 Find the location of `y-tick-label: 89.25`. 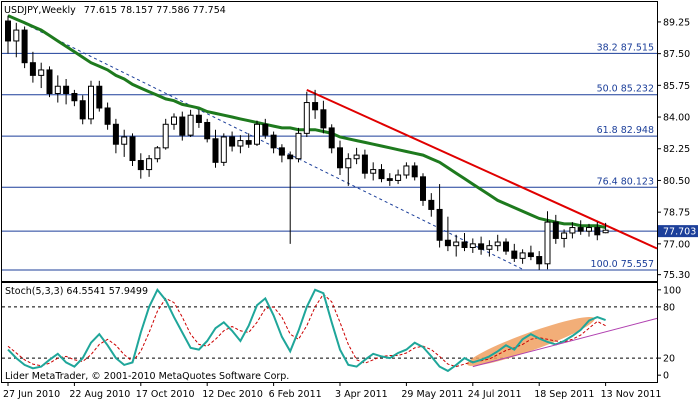

y-tick-label: 89.25 is located at coordinates (676, 22).